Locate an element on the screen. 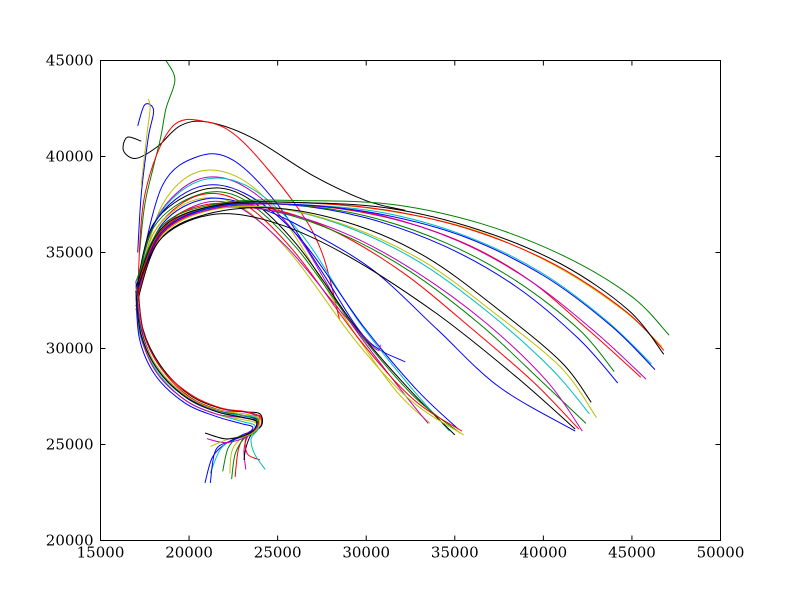 The height and width of the screenshot is (600, 800). y-tick-label: 25000 is located at coordinates (70, 445).